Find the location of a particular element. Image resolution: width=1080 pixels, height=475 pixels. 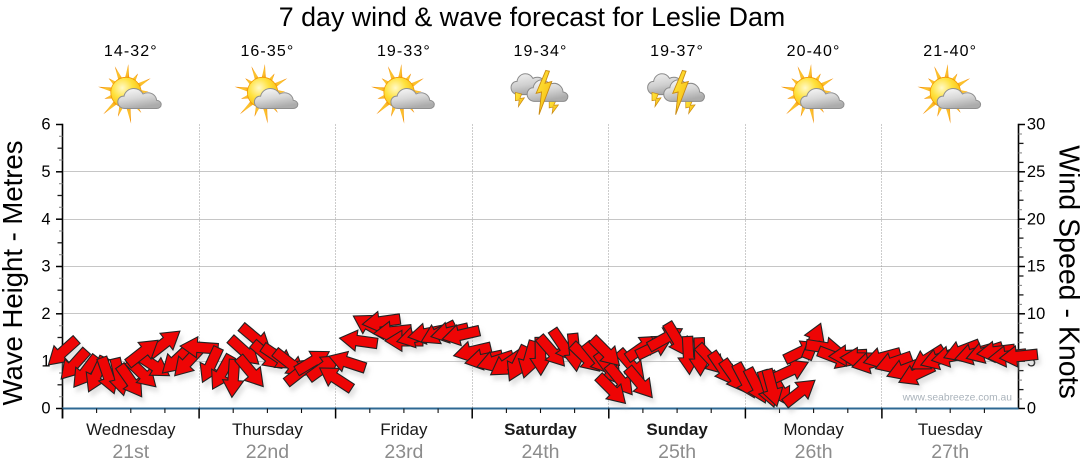

svg-text: Wednesday is located at coordinates (131, 429).